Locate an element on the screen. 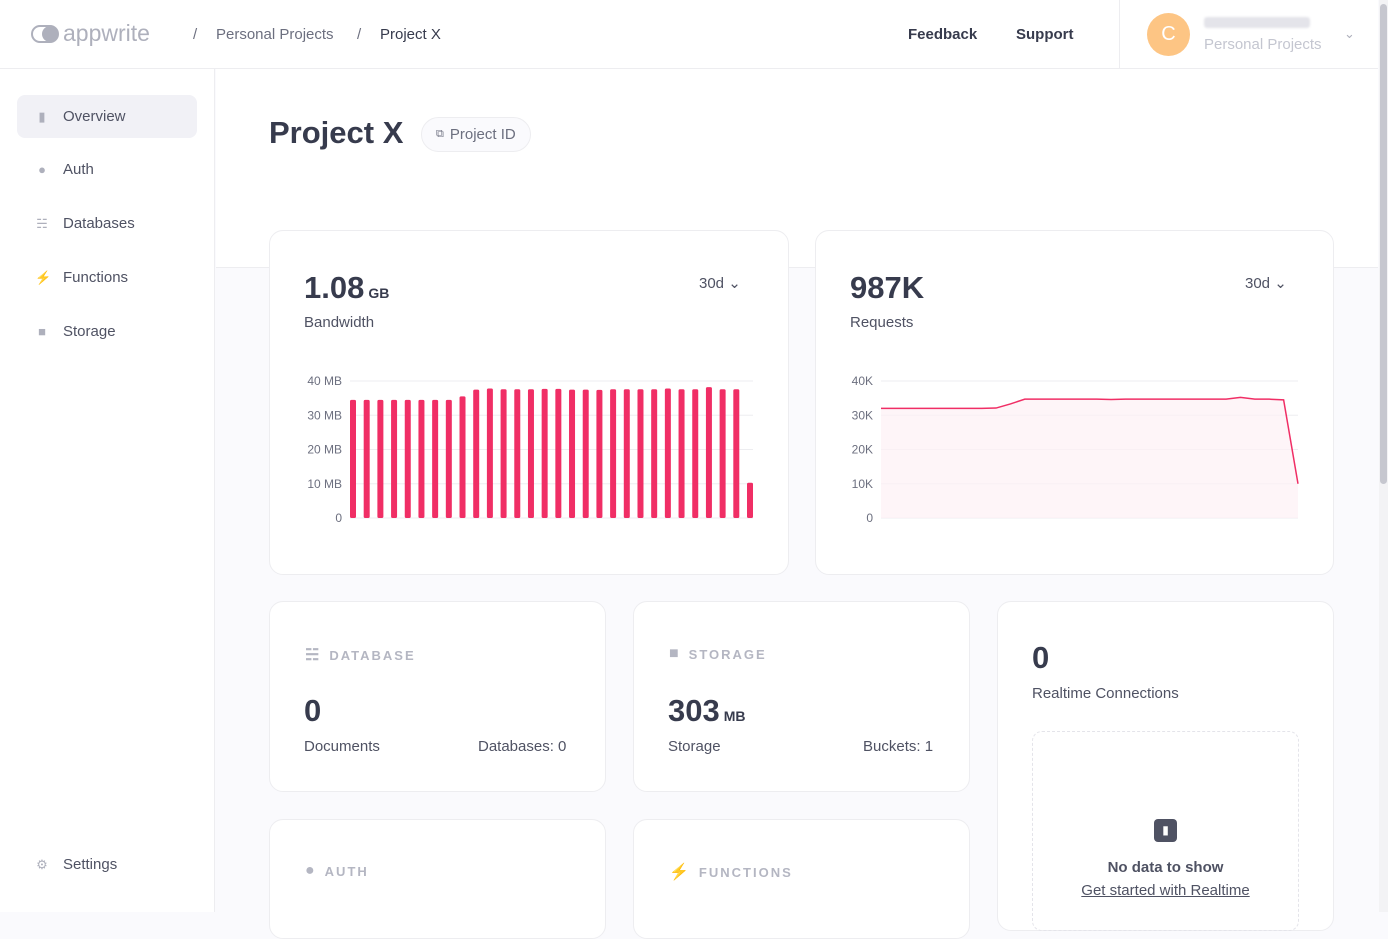 The height and width of the screenshot is (939, 1388). realtime-card is located at coordinates (1165, 766).